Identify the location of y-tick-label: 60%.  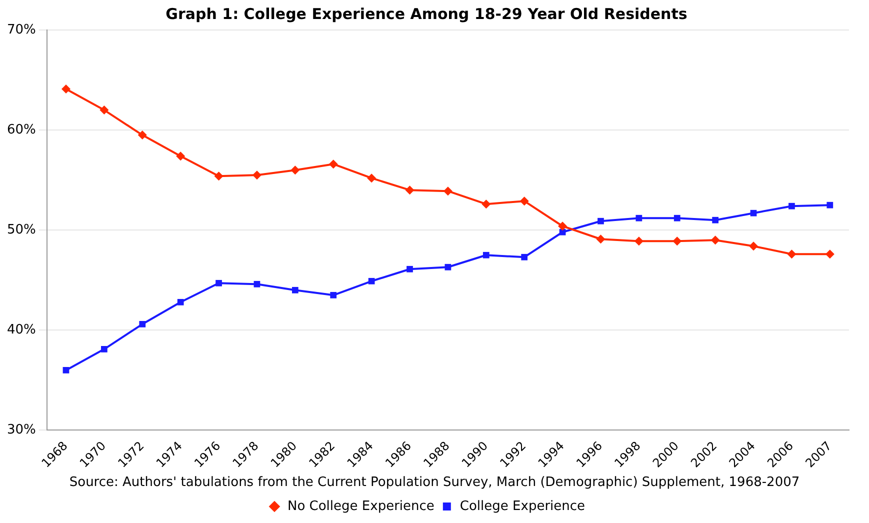
(21, 130).